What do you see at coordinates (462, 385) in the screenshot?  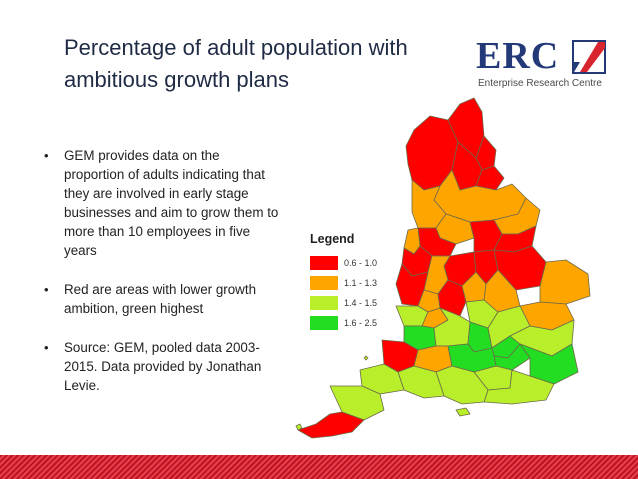 I see `region-hampshire` at bounding box center [462, 385].